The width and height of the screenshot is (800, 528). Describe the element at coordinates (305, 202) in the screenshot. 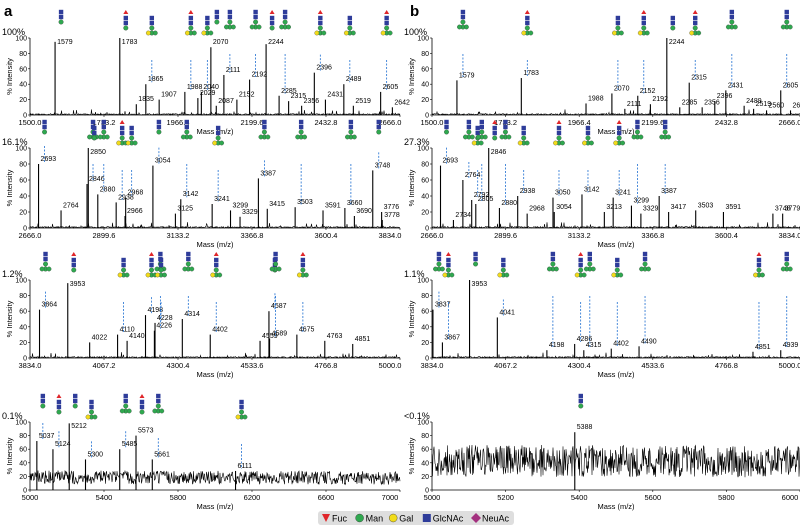

I see `peak-label: 3503` at that location.